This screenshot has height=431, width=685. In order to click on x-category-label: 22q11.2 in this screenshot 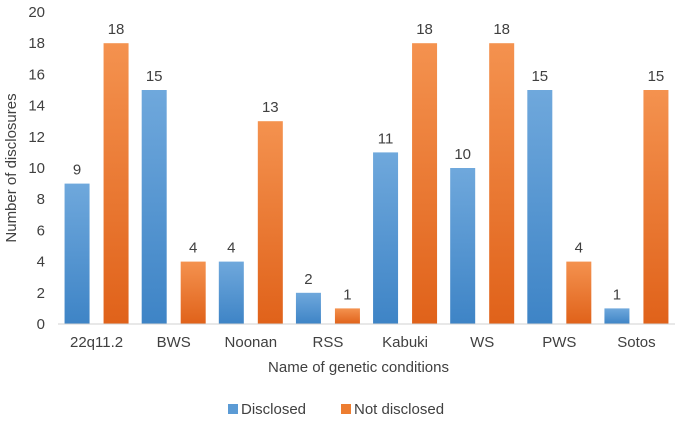, I will do `click(96, 342)`.